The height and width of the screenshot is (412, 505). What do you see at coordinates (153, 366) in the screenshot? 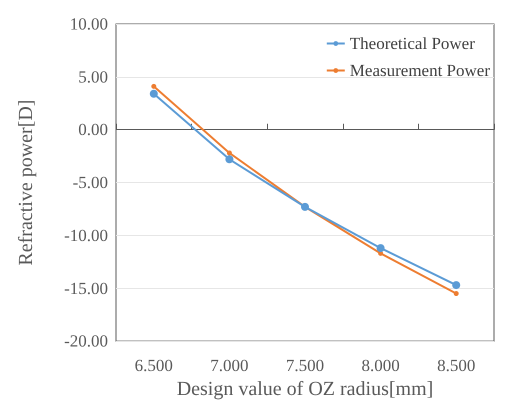
I see `x-tick-label: 6.500` at bounding box center [153, 366].